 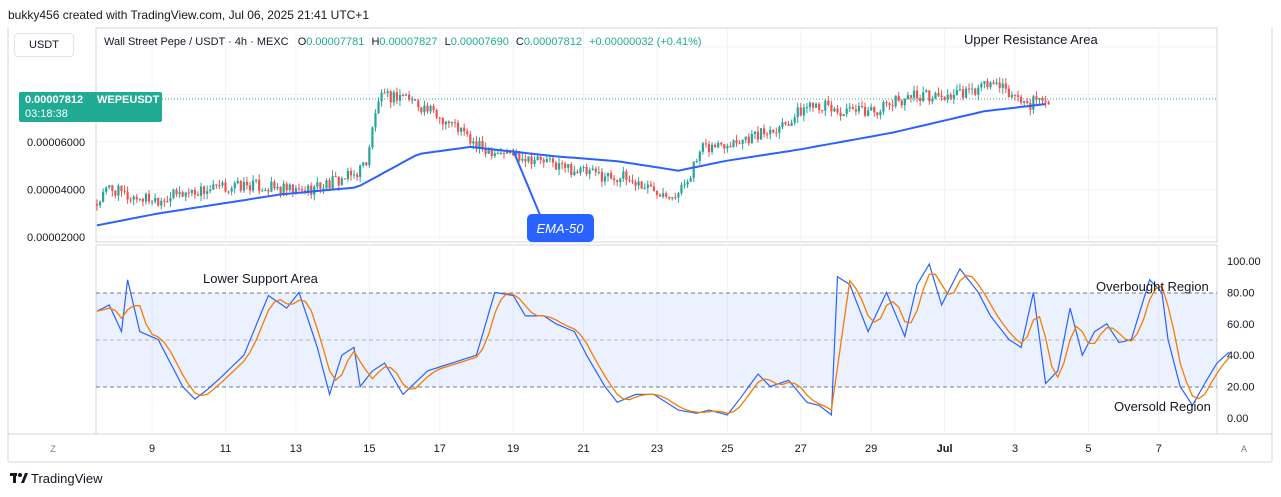 I want to click on time-tick-label: 11, so click(x=225, y=449).